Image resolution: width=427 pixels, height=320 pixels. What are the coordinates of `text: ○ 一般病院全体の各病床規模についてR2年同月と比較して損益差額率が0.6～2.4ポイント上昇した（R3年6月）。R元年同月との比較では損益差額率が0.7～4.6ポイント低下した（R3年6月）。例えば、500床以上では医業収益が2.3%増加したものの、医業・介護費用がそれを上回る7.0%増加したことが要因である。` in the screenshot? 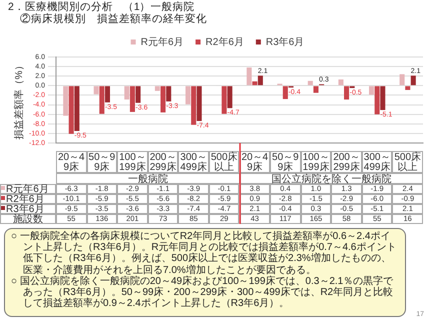 It's located at (204, 253).